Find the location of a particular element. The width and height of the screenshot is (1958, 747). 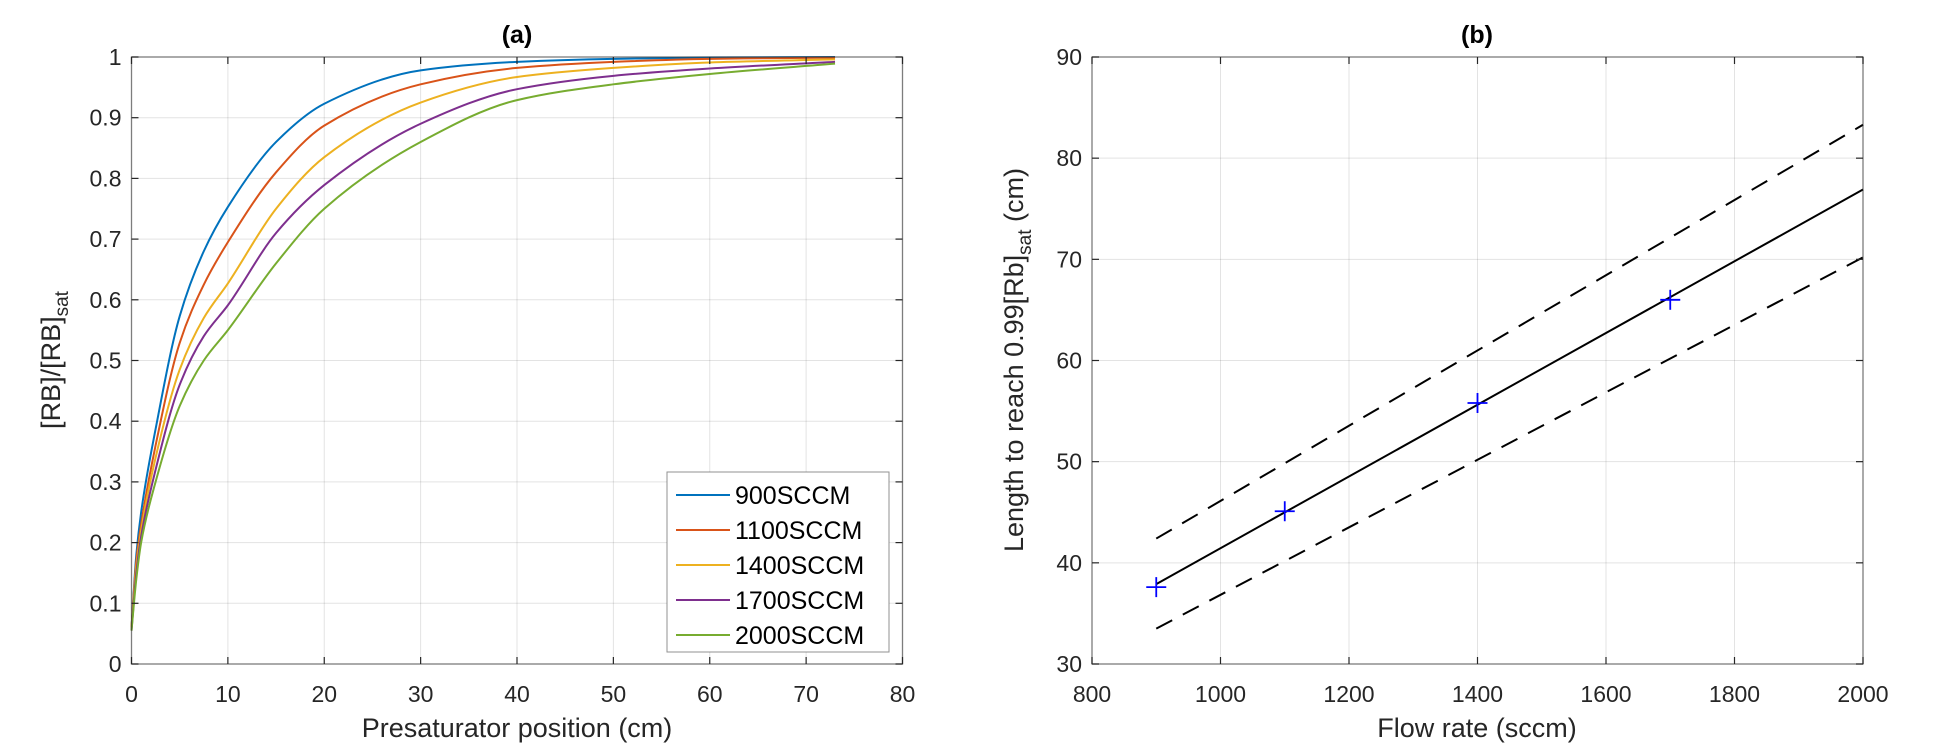

y-tick-label: 0.7 is located at coordinates (106, 239).